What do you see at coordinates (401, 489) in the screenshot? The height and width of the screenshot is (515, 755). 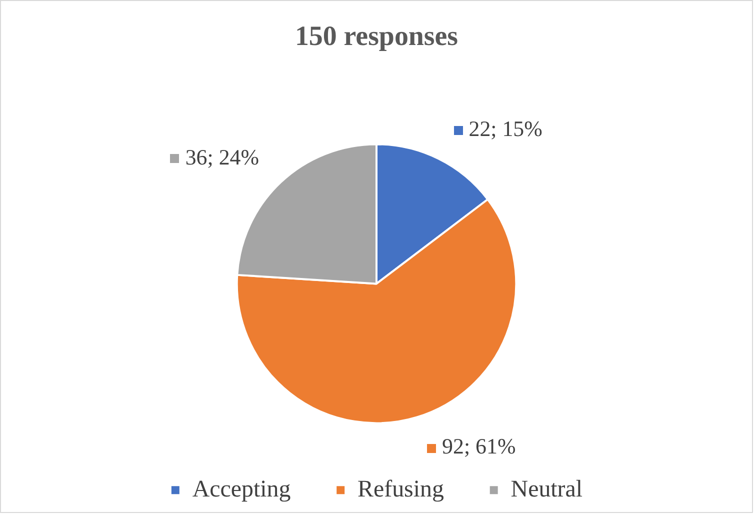 I see `legend-label: Refusing` at bounding box center [401, 489].